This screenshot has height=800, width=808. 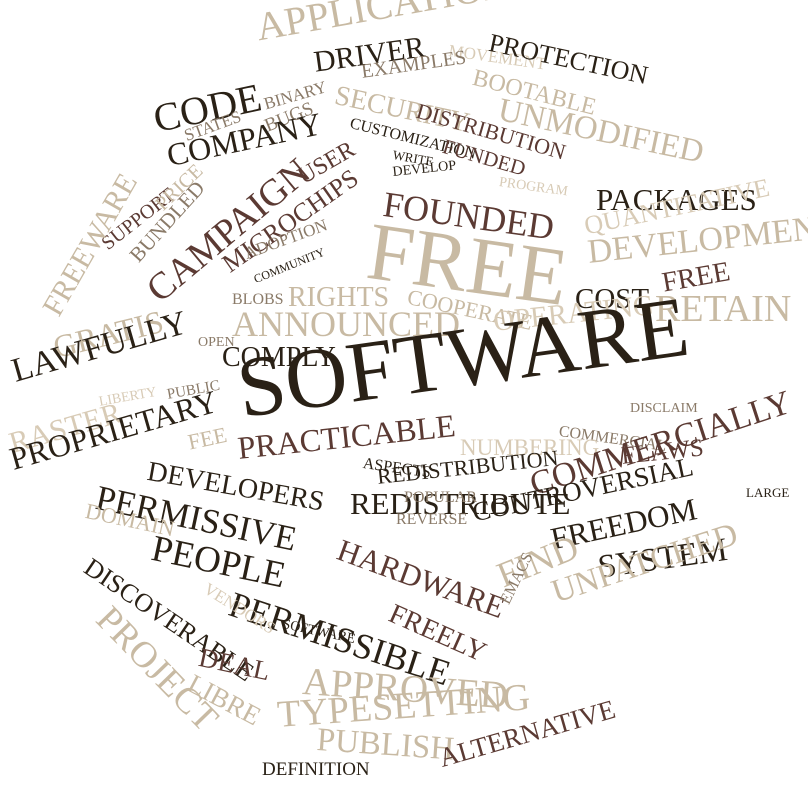 I want to click on cloud-word: NUMBERING, so click(x=530, y=447).